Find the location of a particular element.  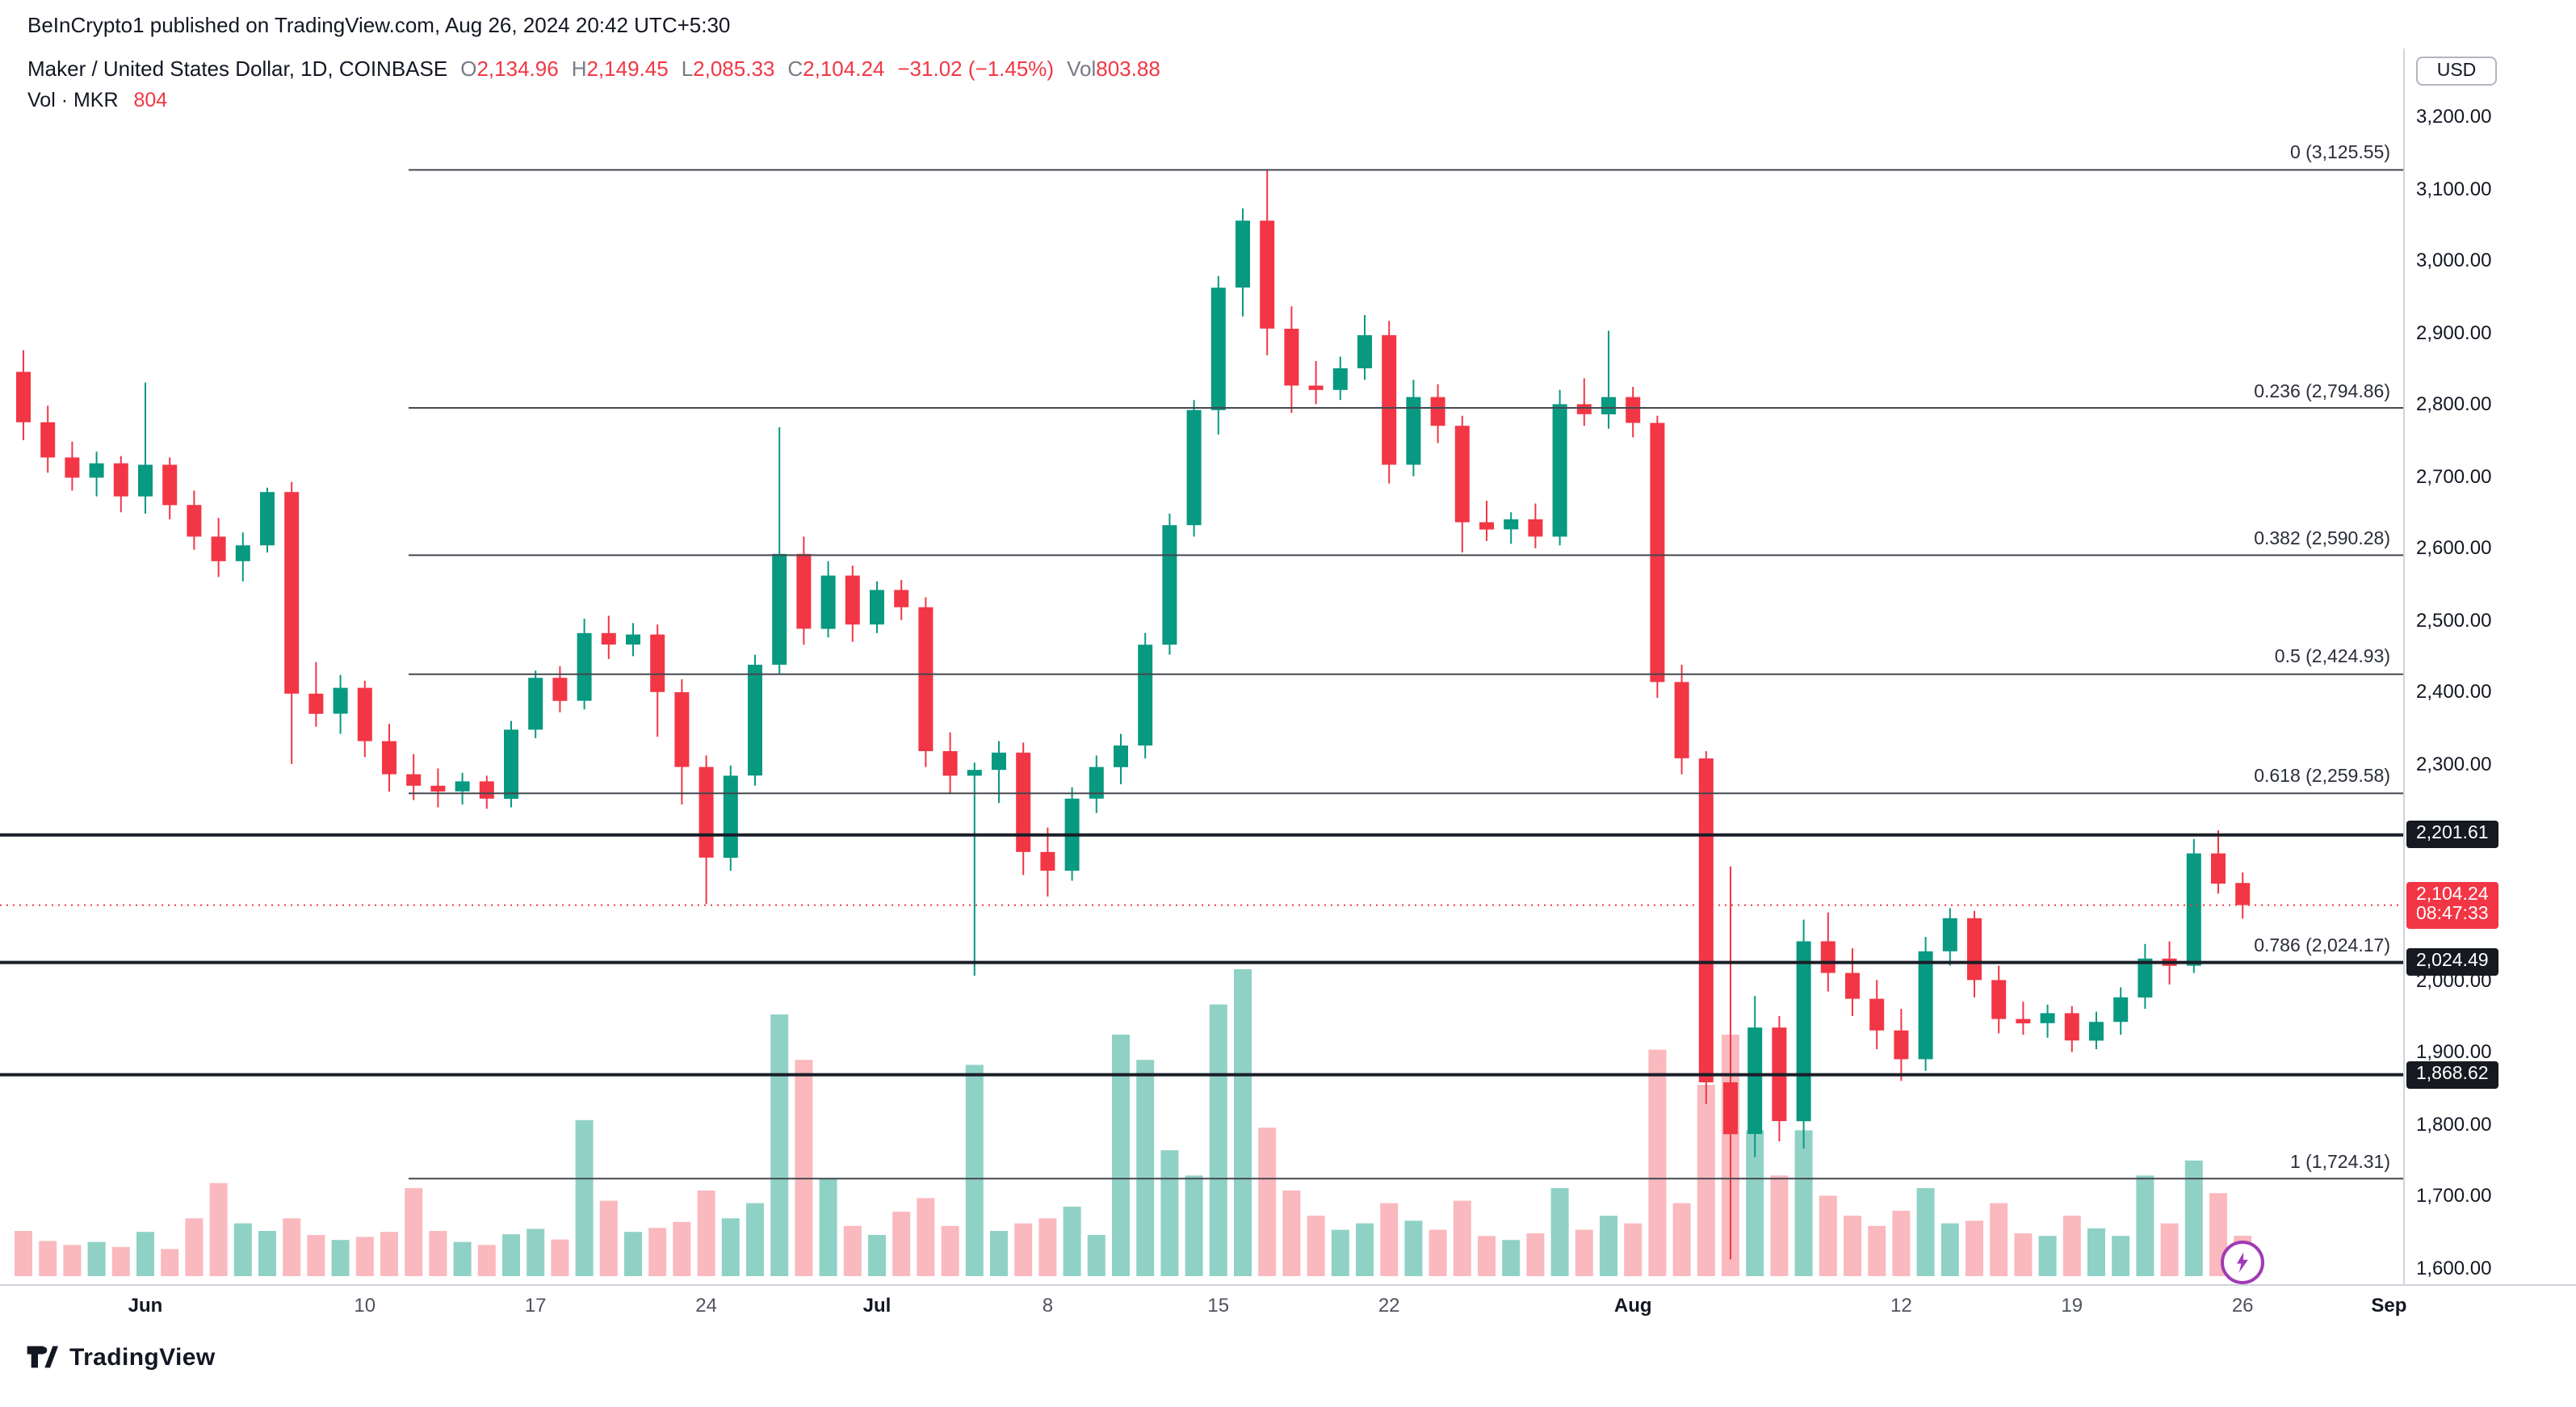

change-value: −31.02 (−1.45%) is located at coordinates (976, 69).